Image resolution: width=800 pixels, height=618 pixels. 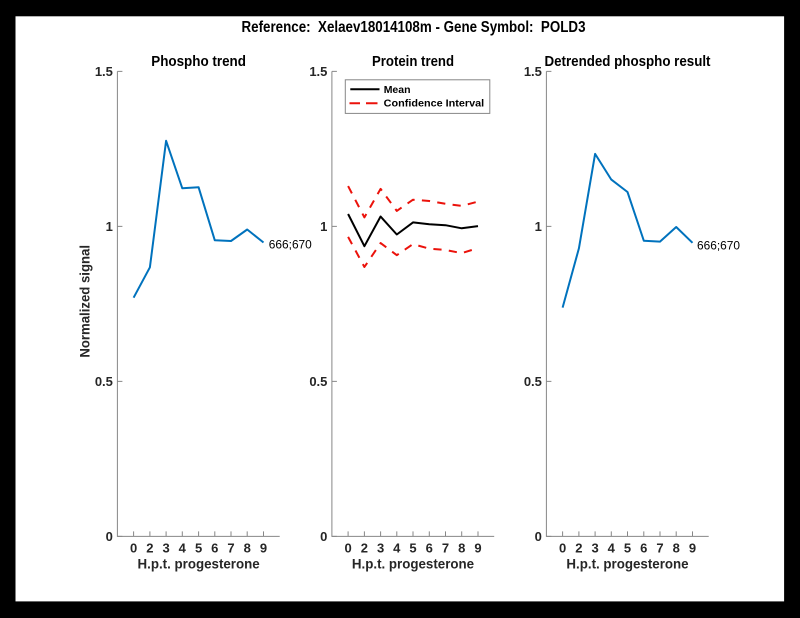 What do you see at coordinates (434, 103) in the screenshot?
I see `svg-text: Confidence Interval` at bounding box center [434, 103].